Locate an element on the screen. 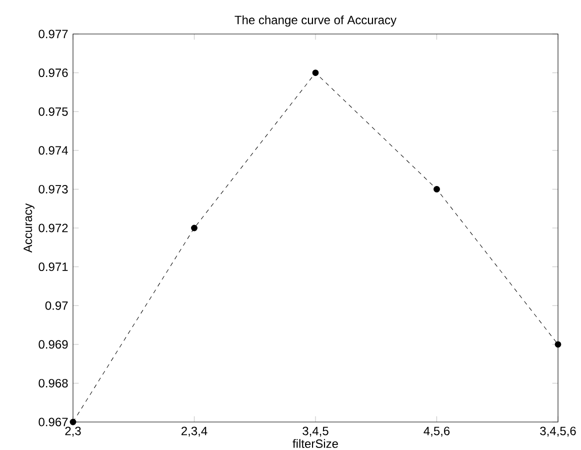  chart-title: The change curve of Accuracy is located at coordinates (315, 21).